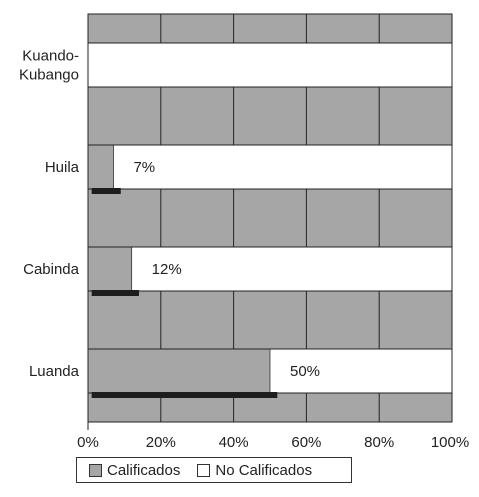 The height and width of the screenshot is (497, 479). What do you see at coordinates (305, 371) in the screenshot?
I see `data-label: 50%` at bounding box center [305, 371].